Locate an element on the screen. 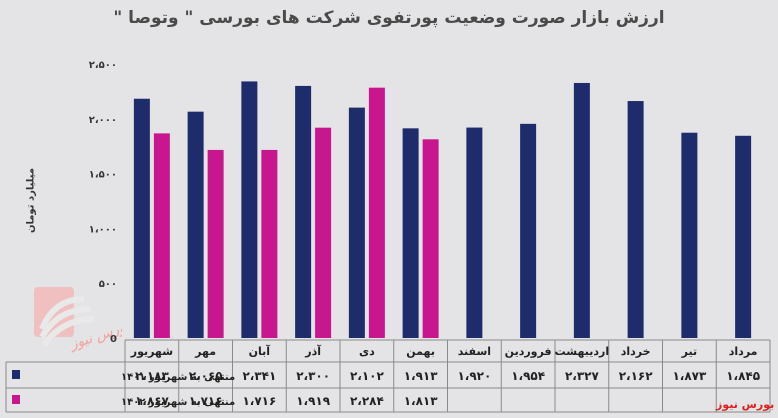  data-value-label: ۲،۲۸۴ is located at coordinates (367, 401).